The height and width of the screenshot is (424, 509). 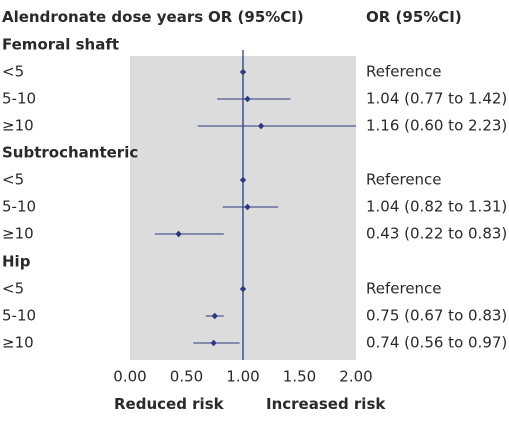 I want to click on header-dose-years: Alendronate dose years, so click(x=103, y=17).